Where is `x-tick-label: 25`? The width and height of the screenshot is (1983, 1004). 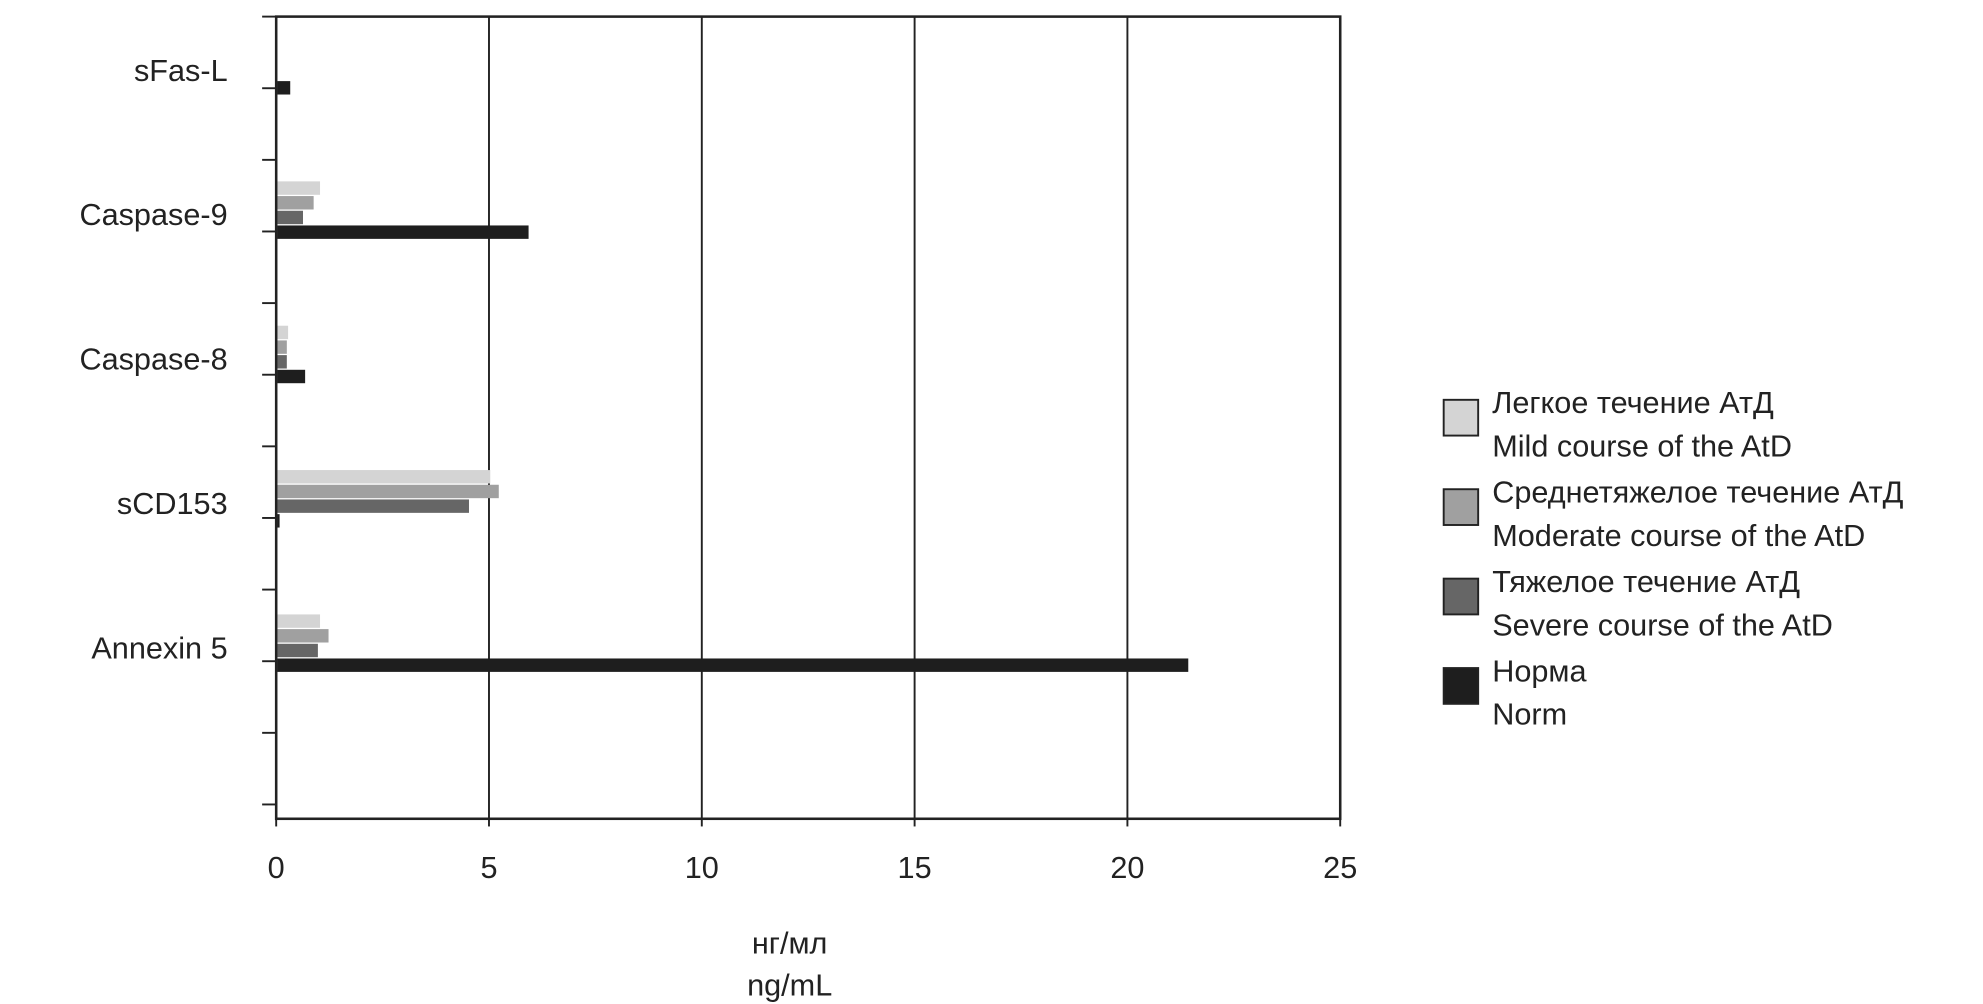
x-tick-label: 25 is located at coordinates (1340, 868).